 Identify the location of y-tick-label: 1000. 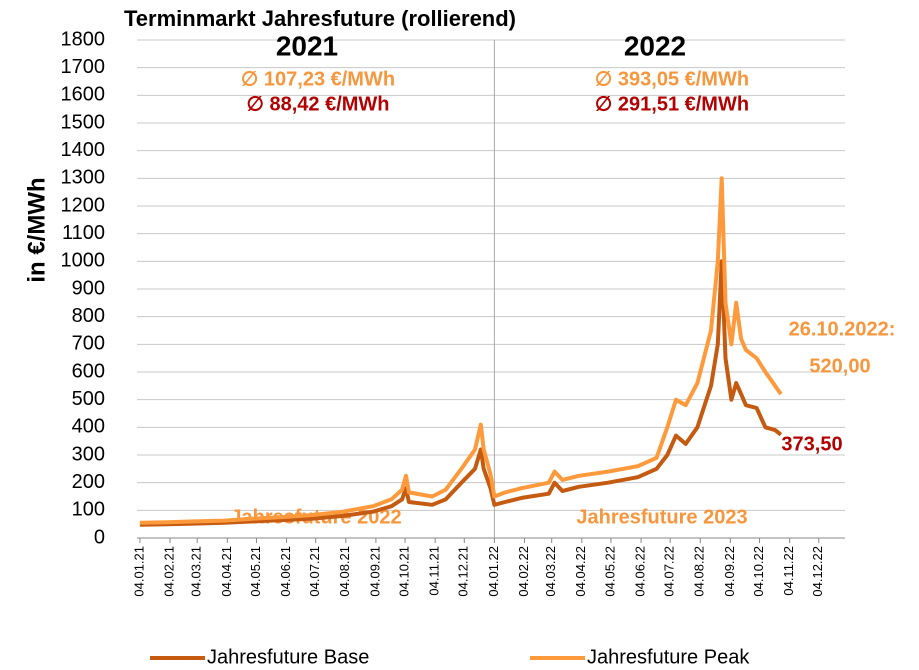
(83, 261).